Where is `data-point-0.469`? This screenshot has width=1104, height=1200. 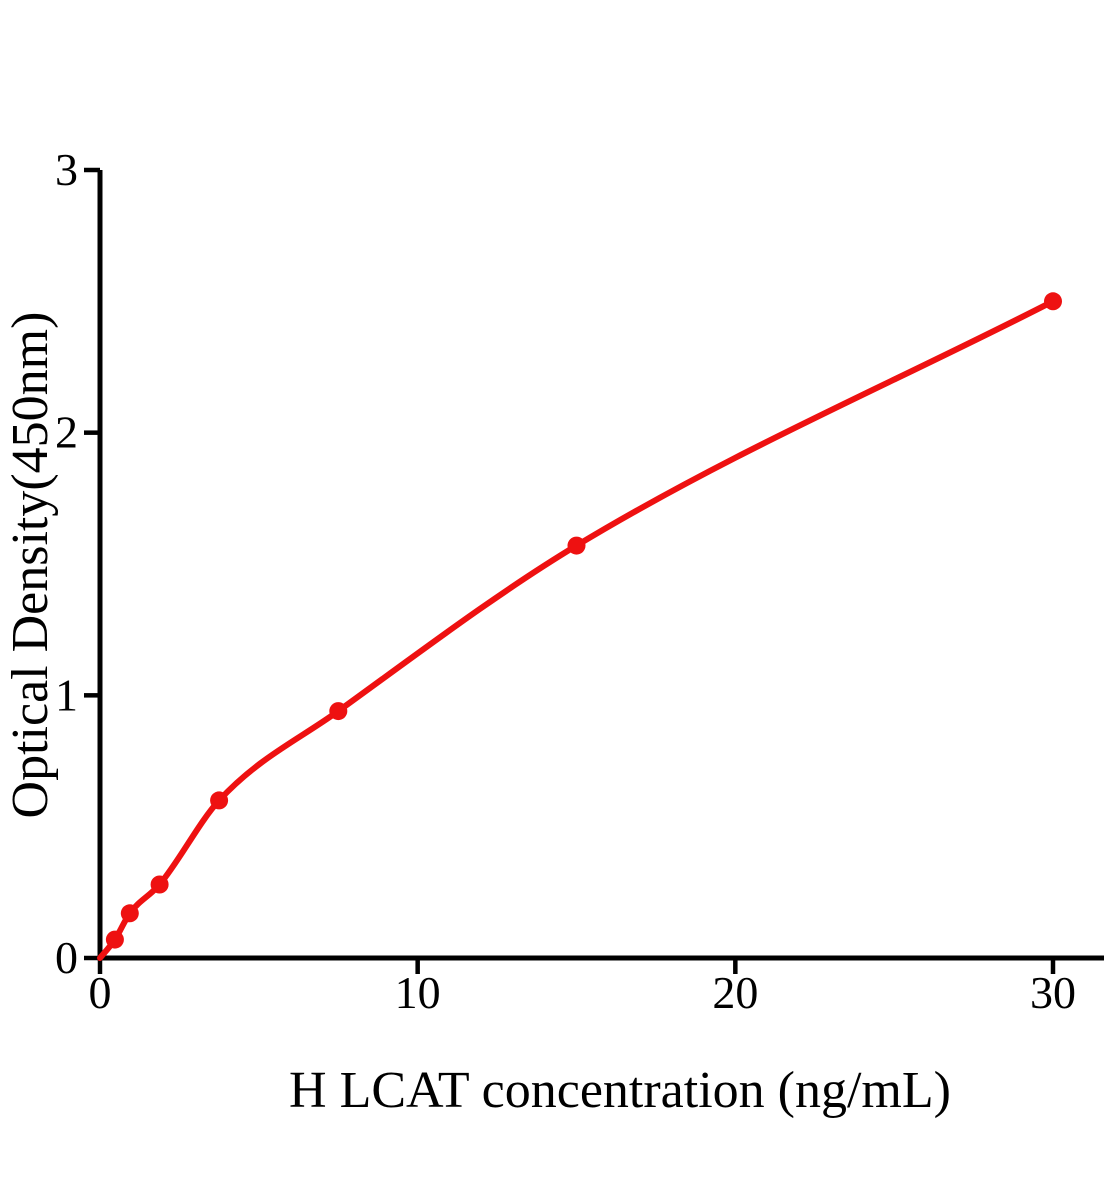
data-point-0.469 is located at coordinates (114, 939).